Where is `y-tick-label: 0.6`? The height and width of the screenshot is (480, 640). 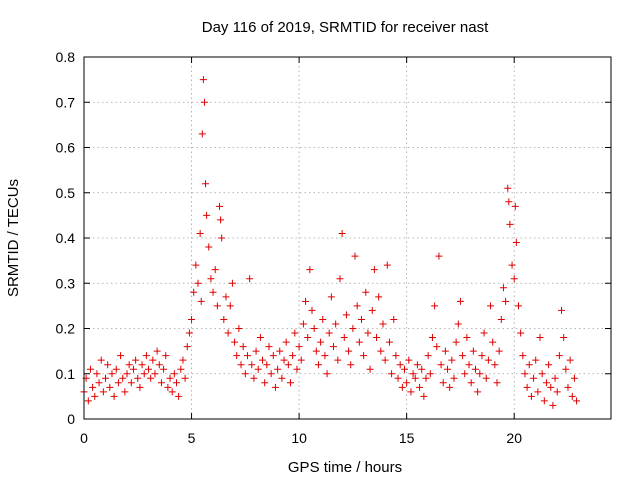
y-tick-label: 0.6 is located at coordinates (66, 148).